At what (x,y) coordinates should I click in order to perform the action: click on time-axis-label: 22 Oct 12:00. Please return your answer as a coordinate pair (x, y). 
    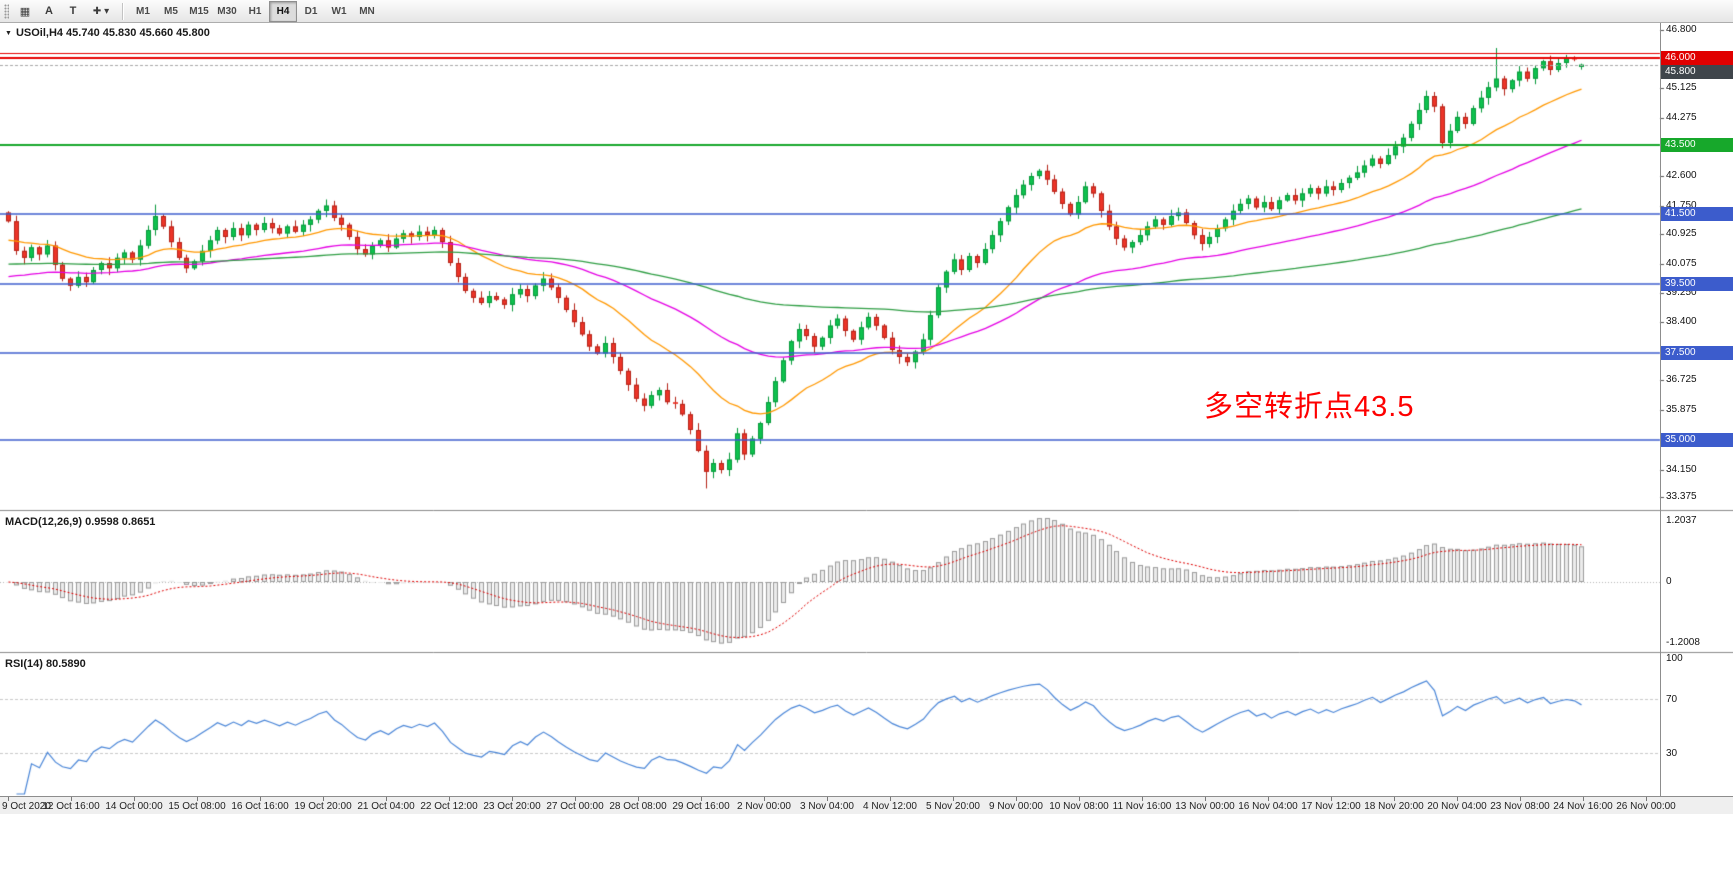
    Looking at the image, I should click on (449, 806).